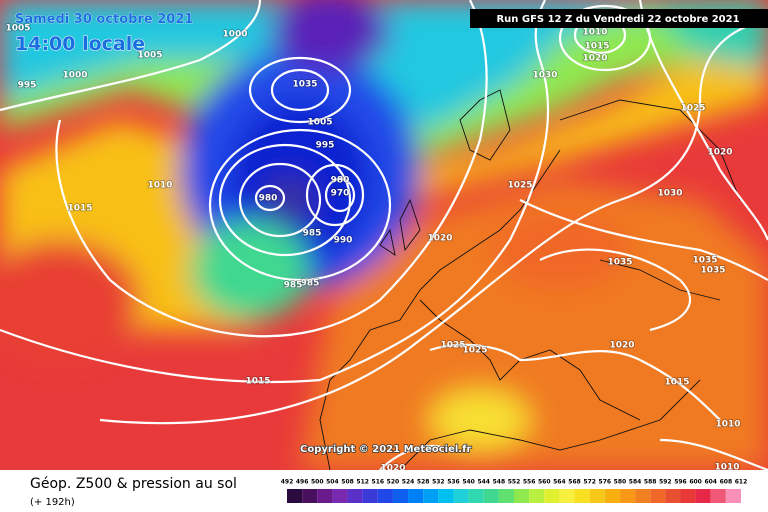  What do you see at coordinates (438, 482) in the screenshot?
I see `scale-label: 532` at bounding box center [438, 482].